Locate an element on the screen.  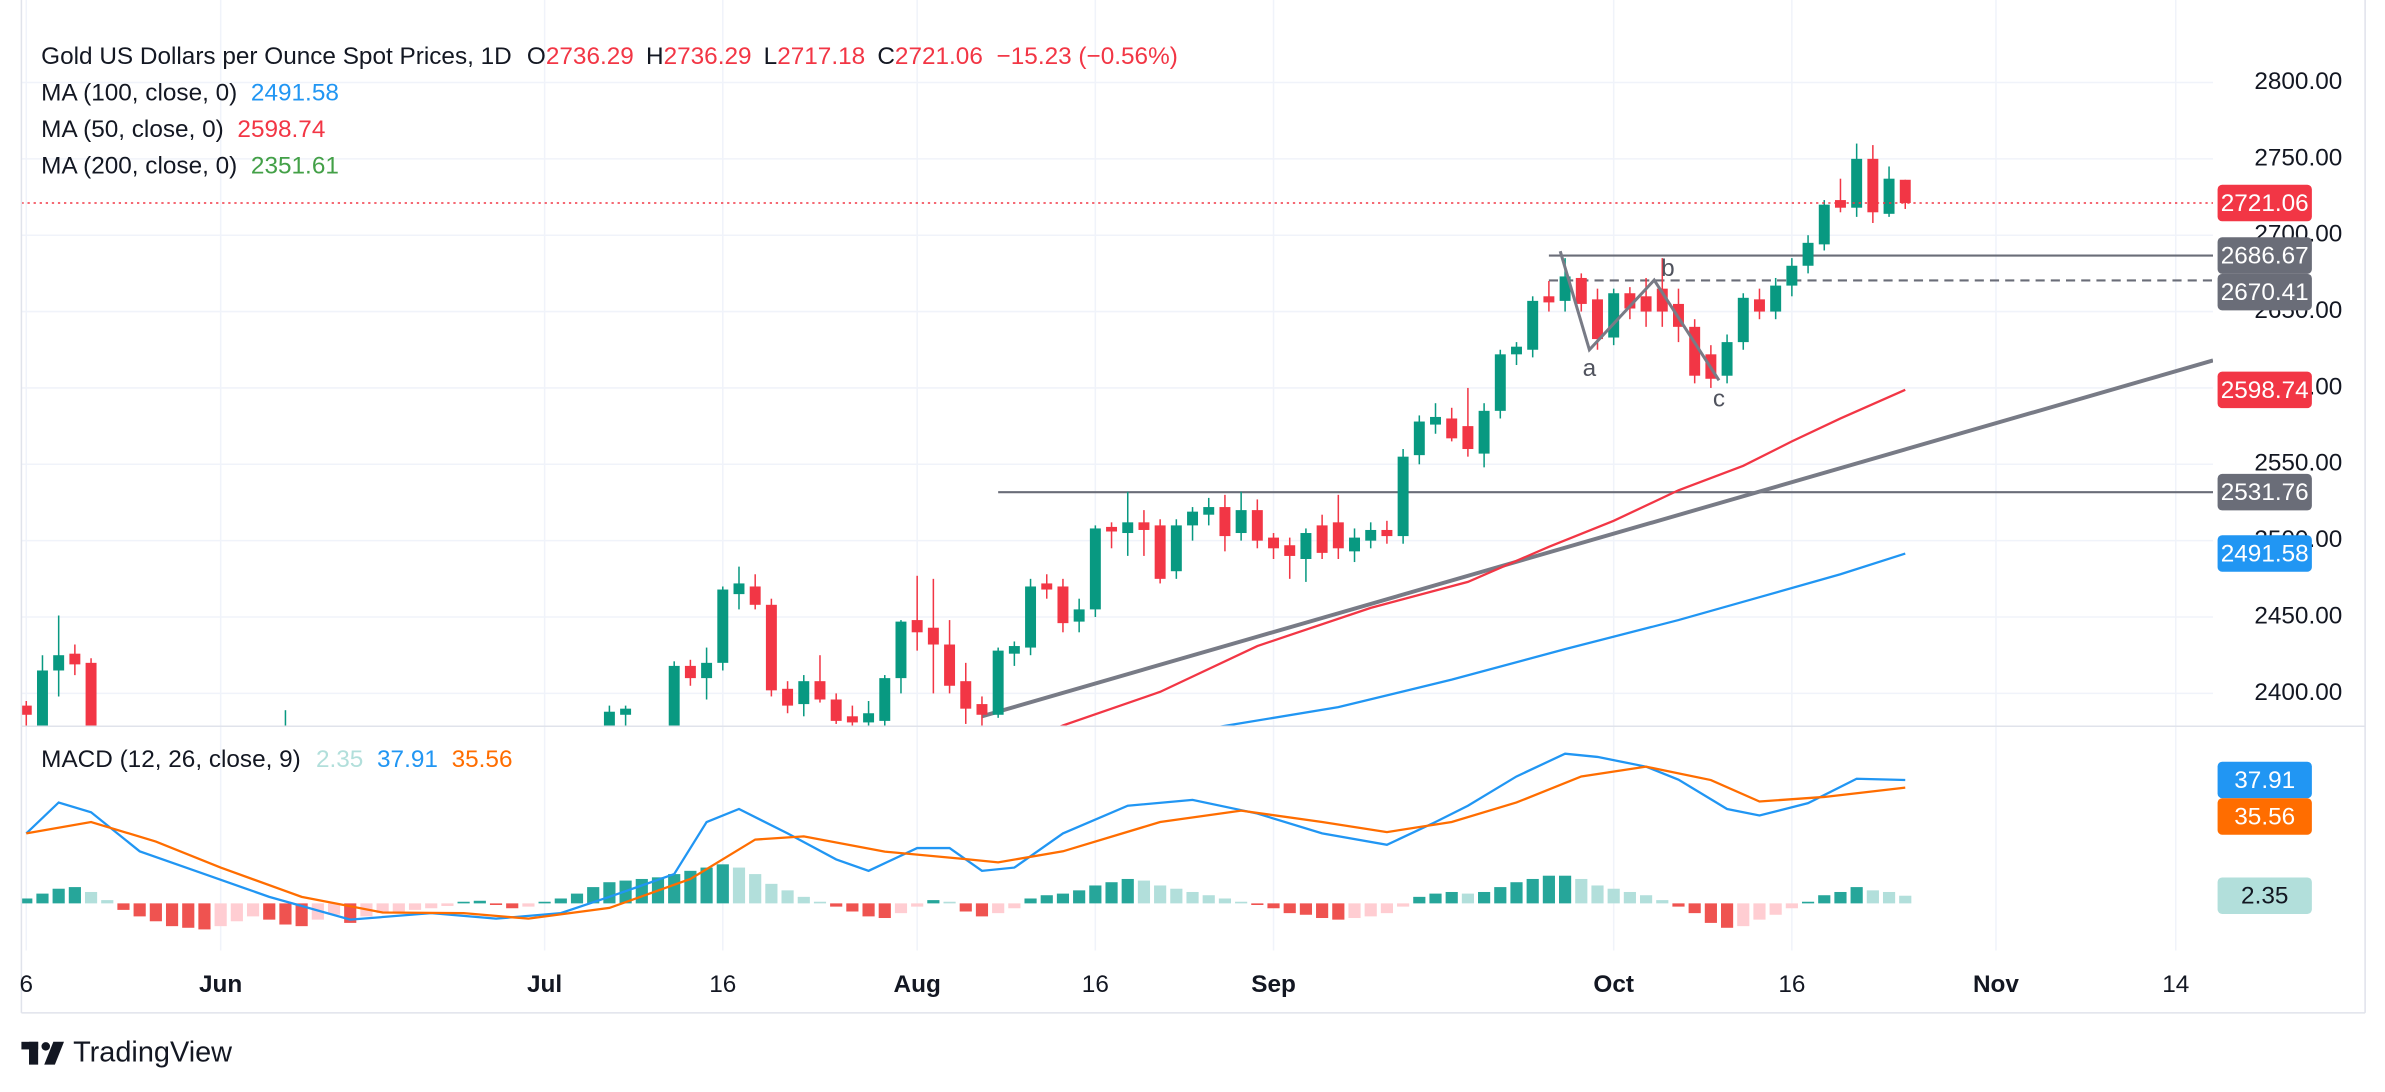
price-badge-label: 2531.76 is located at coordinates (2265, 492).